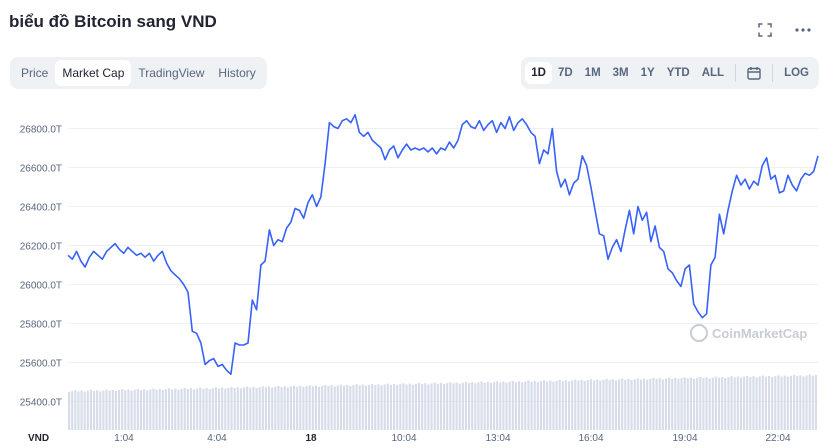 This screenshot has width=829, height=448. I want to click on range-3m: 3M, so click(620, 73).